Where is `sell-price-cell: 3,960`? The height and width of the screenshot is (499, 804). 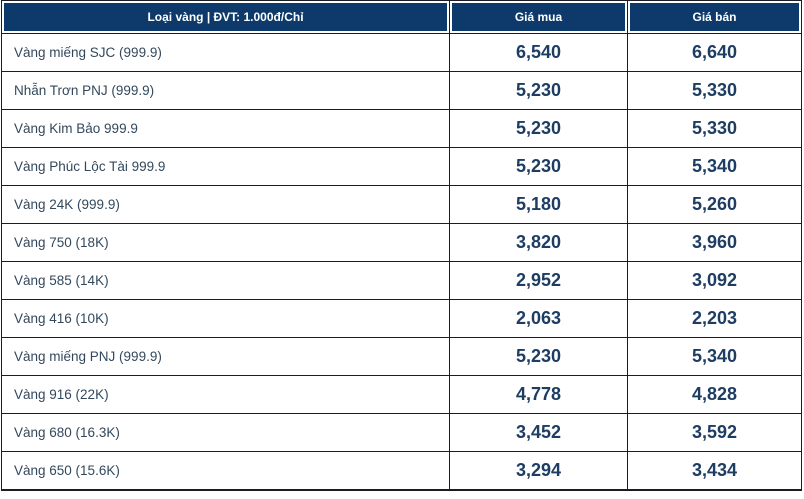 sell-price-cell: 3,960 is located at coordinates (714, 242).